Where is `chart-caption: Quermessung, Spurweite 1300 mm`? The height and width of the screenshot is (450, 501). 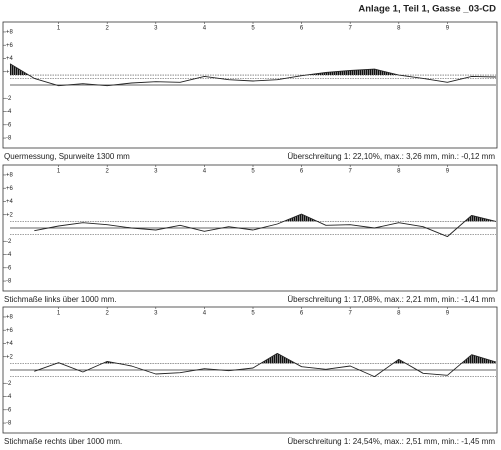
chart-caption: Quermessung, Spurweite 1300 mm is located at coordinates (67, 156).